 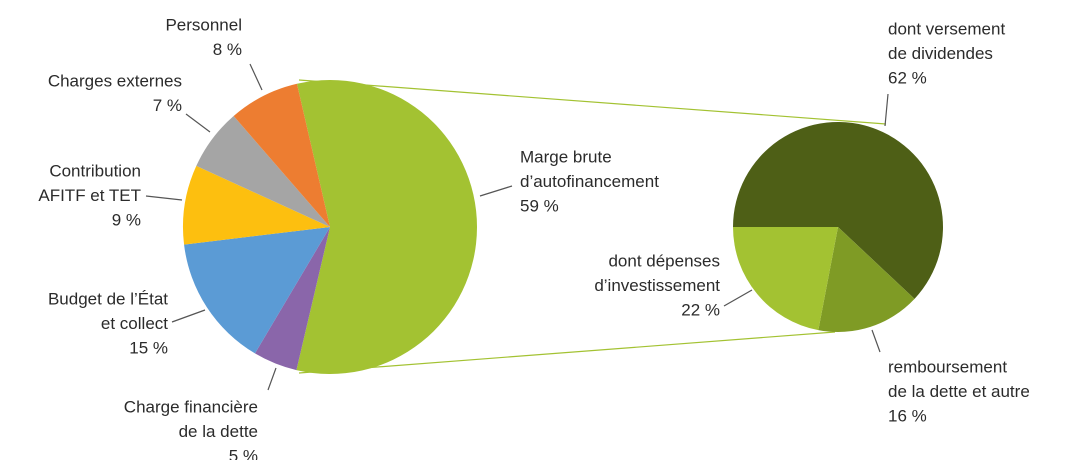 I want to click on slice-value-label: 16 %, so click(x=907, y=415).